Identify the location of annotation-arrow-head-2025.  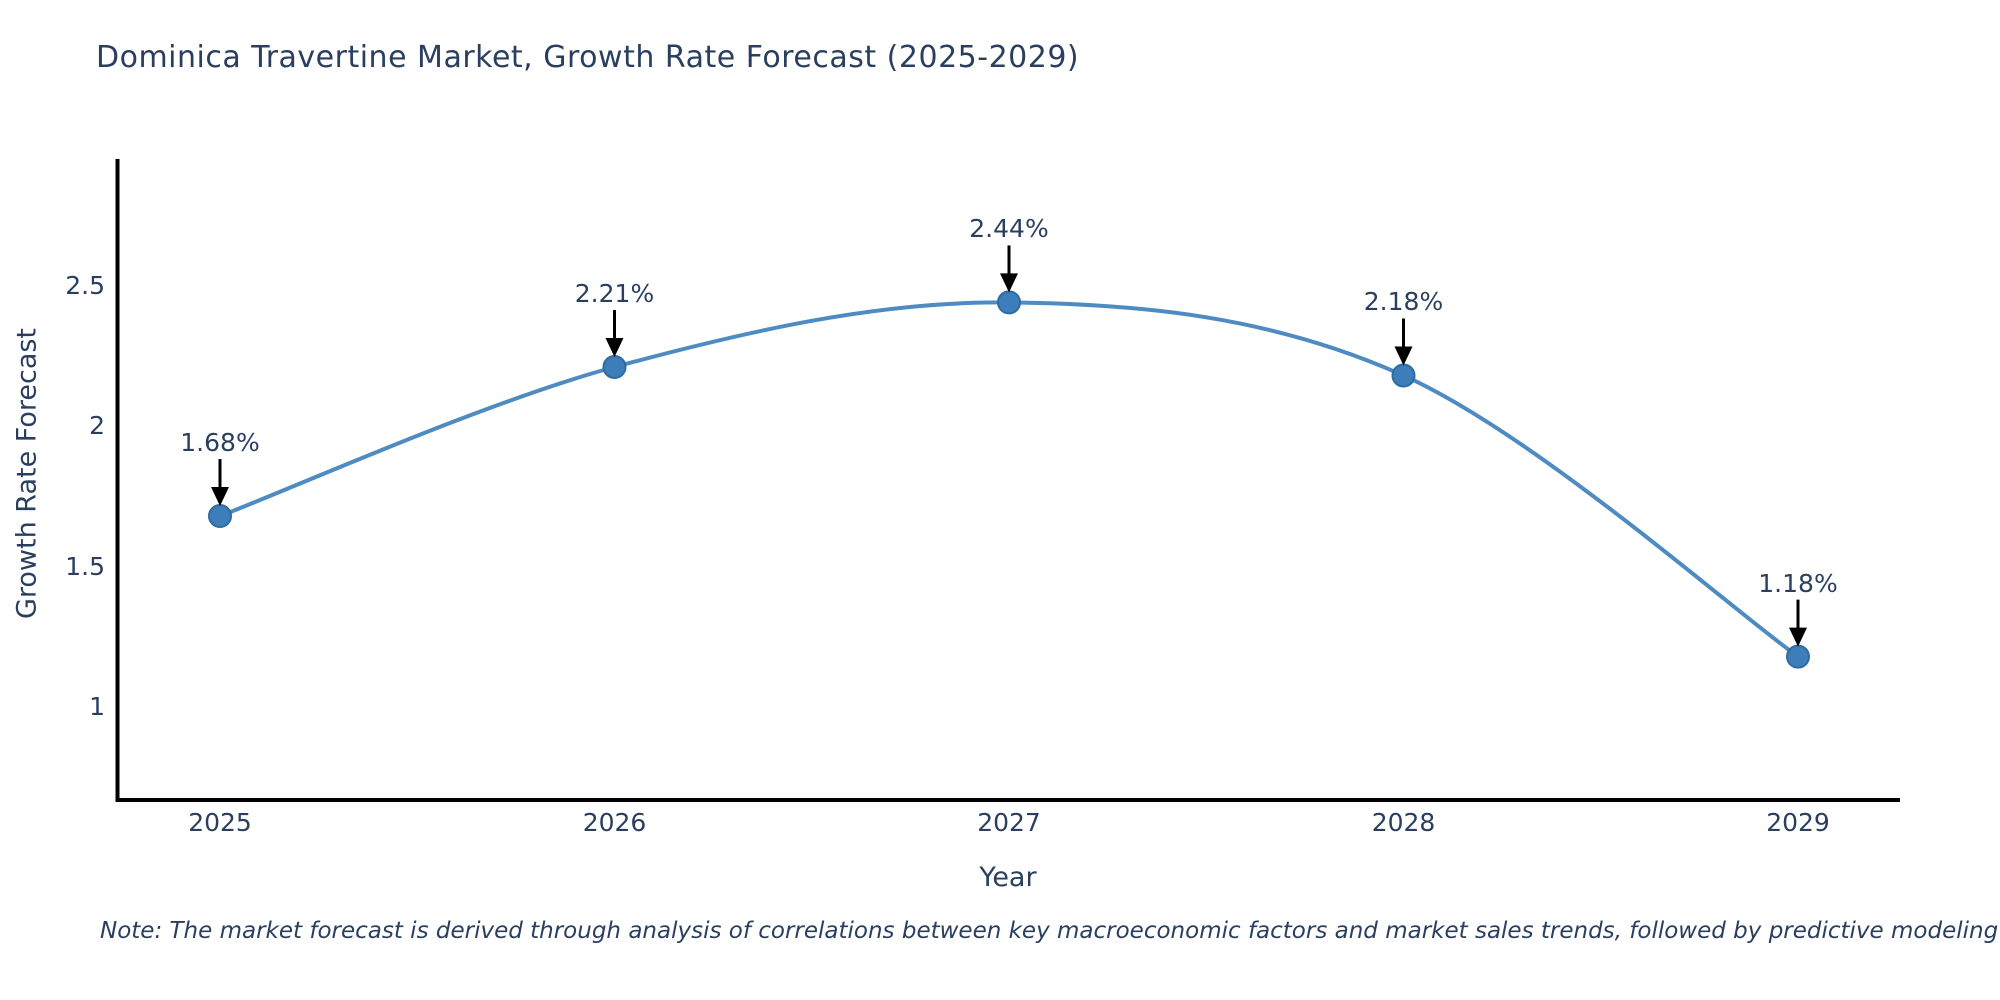
(220, 497).